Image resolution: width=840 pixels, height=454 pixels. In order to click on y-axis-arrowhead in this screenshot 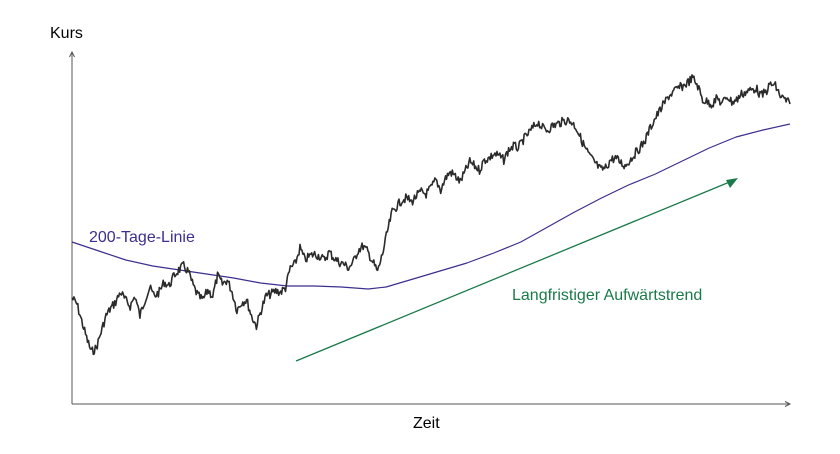, I will do `click(72, 54)`.